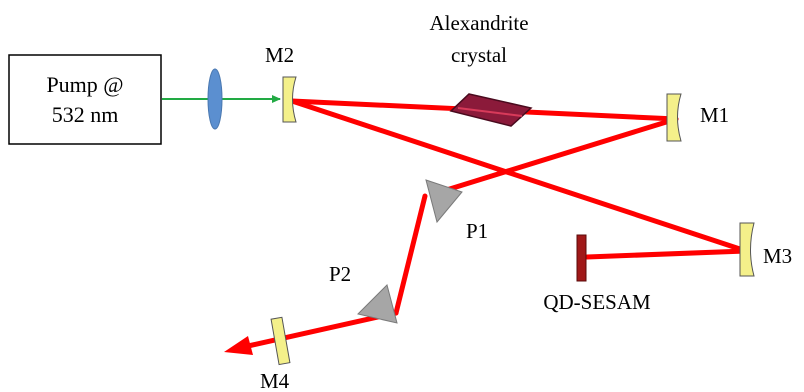  I want to click on mirror-m3, so click(747, 249).